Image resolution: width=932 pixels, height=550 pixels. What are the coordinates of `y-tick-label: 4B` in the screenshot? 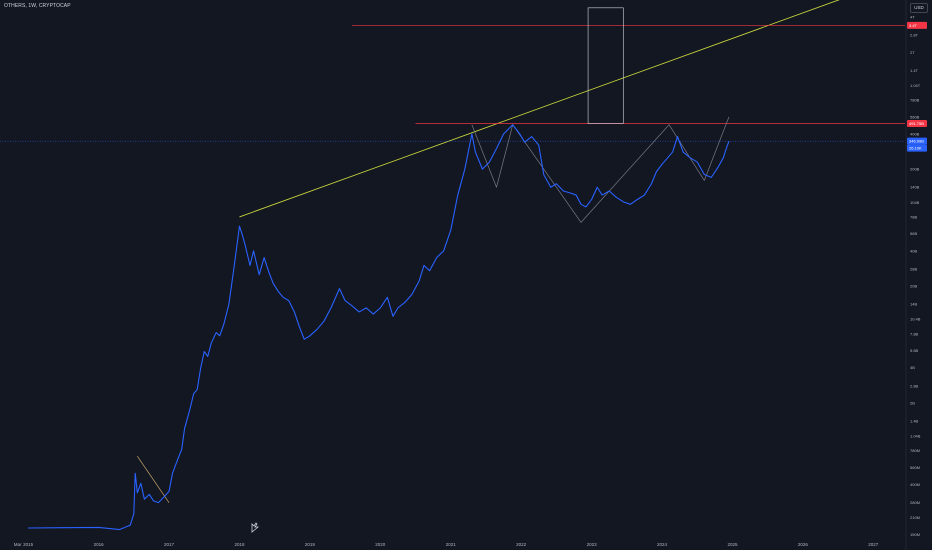 It's located at (912, 367).